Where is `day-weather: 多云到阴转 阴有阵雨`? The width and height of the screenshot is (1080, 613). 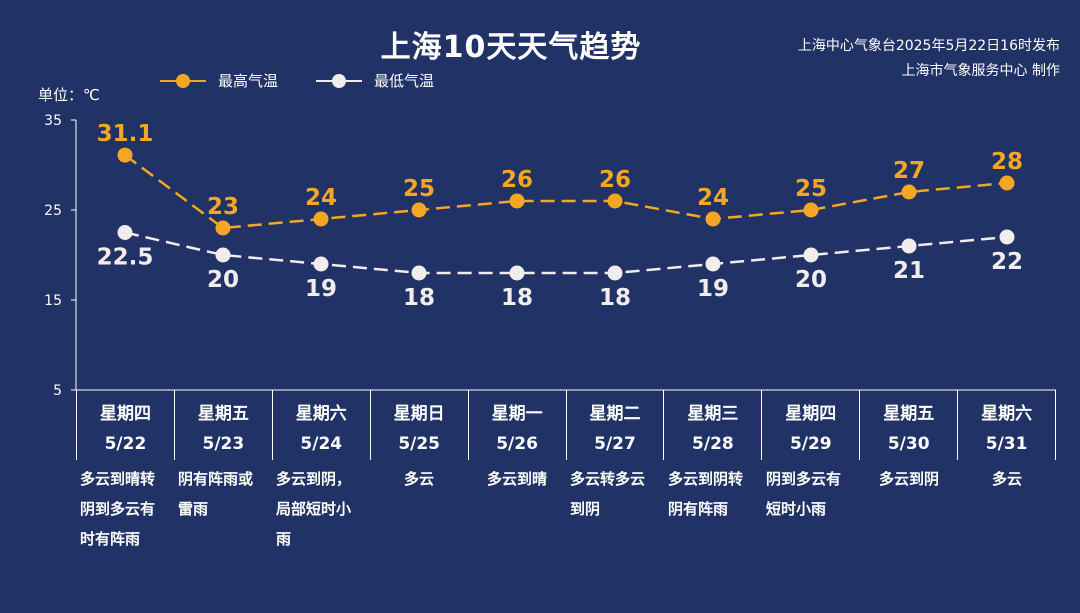 day-weather: 多云到阴转 阴有阵雨 is located at coordinates (713, 509).